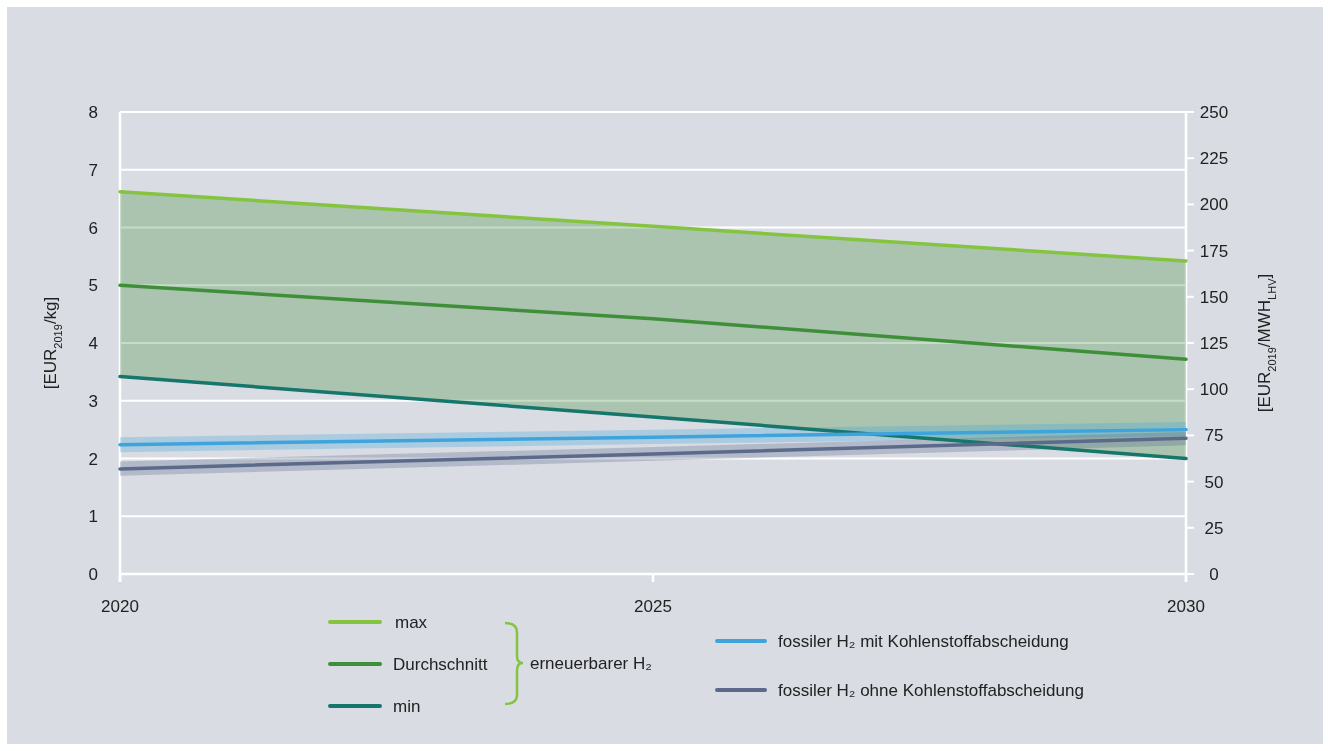  What do you see at coordinates (591, 663) in the screenshot?
I see `text: erneuerbarer H₂` at bounding box center [591, 663].